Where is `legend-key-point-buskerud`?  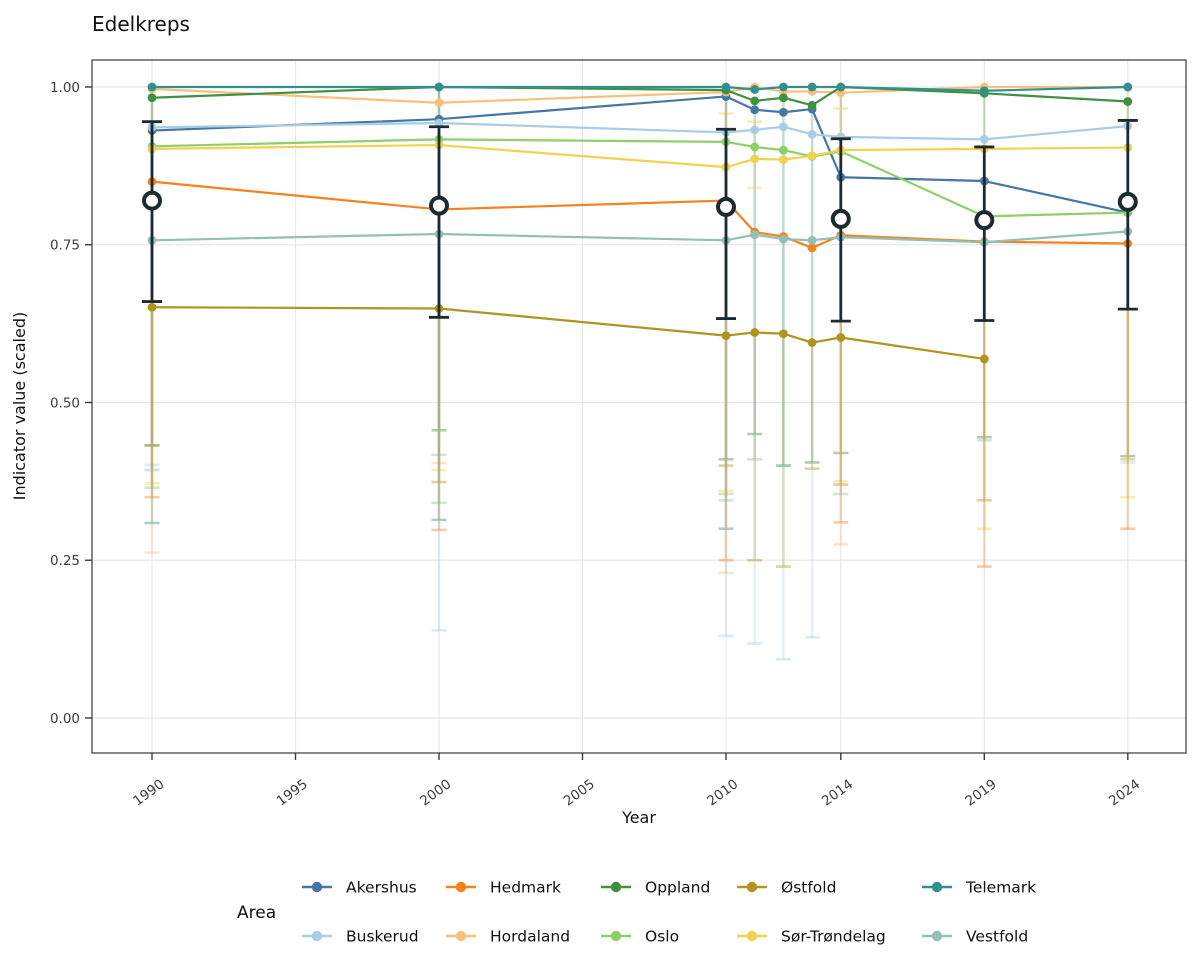 legend-key-point-buskerud is located at coordinates (317, 936).